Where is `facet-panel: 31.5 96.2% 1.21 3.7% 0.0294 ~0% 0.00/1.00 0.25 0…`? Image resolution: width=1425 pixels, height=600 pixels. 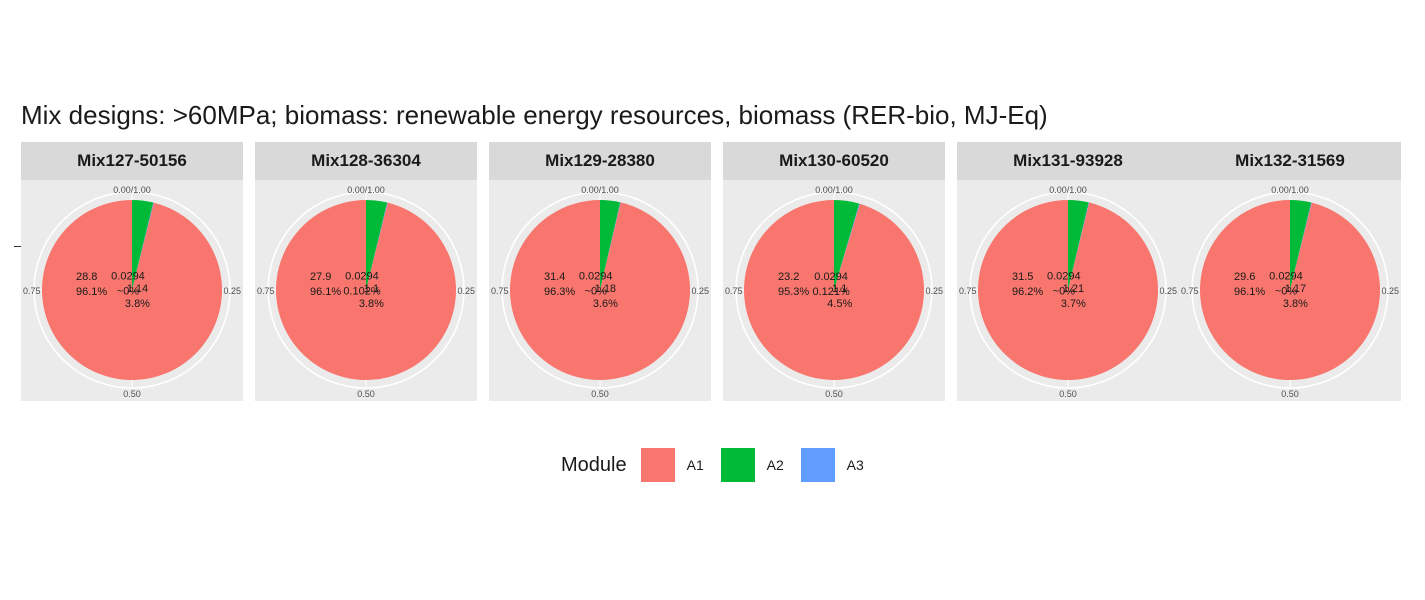 facet-panel: 31.5 96.2% 1.21 3.7% 0.0294 ~0% 0.00/1.00 0.25 0… is located at coordinates (1068, 290).